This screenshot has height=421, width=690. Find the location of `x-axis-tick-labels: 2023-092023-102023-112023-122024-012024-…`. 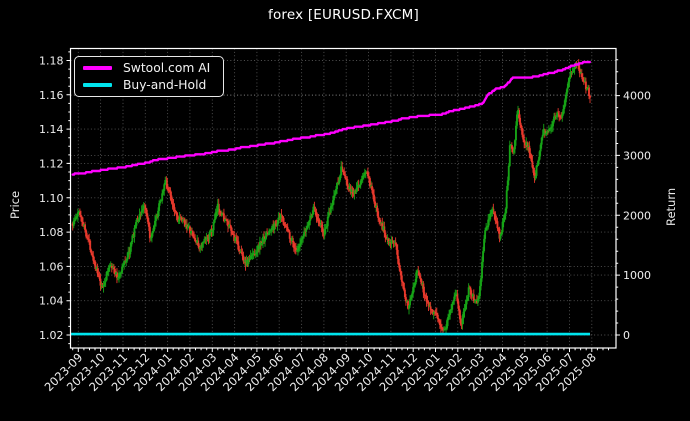

x-axis-tick-labels: 2023-092023-102023-112023-122024-012024-… is located at coordinates (320, 372).